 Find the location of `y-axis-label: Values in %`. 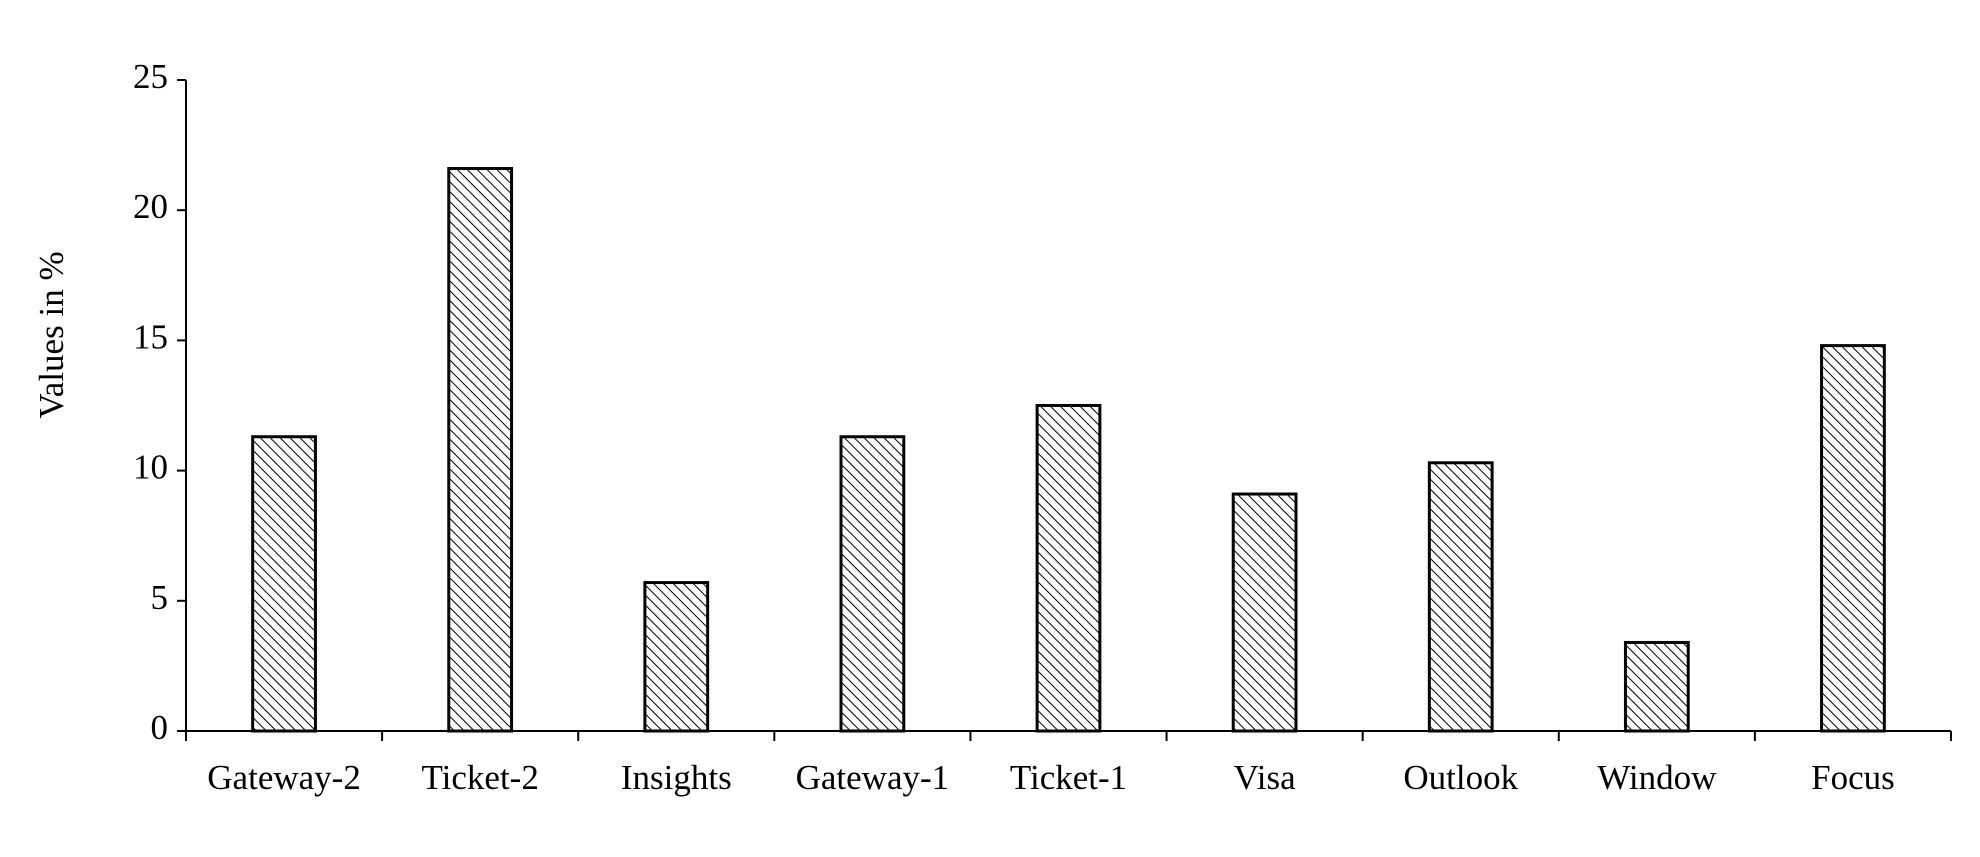

y-axis-label: Values in % is located at coordinates (51, 334).